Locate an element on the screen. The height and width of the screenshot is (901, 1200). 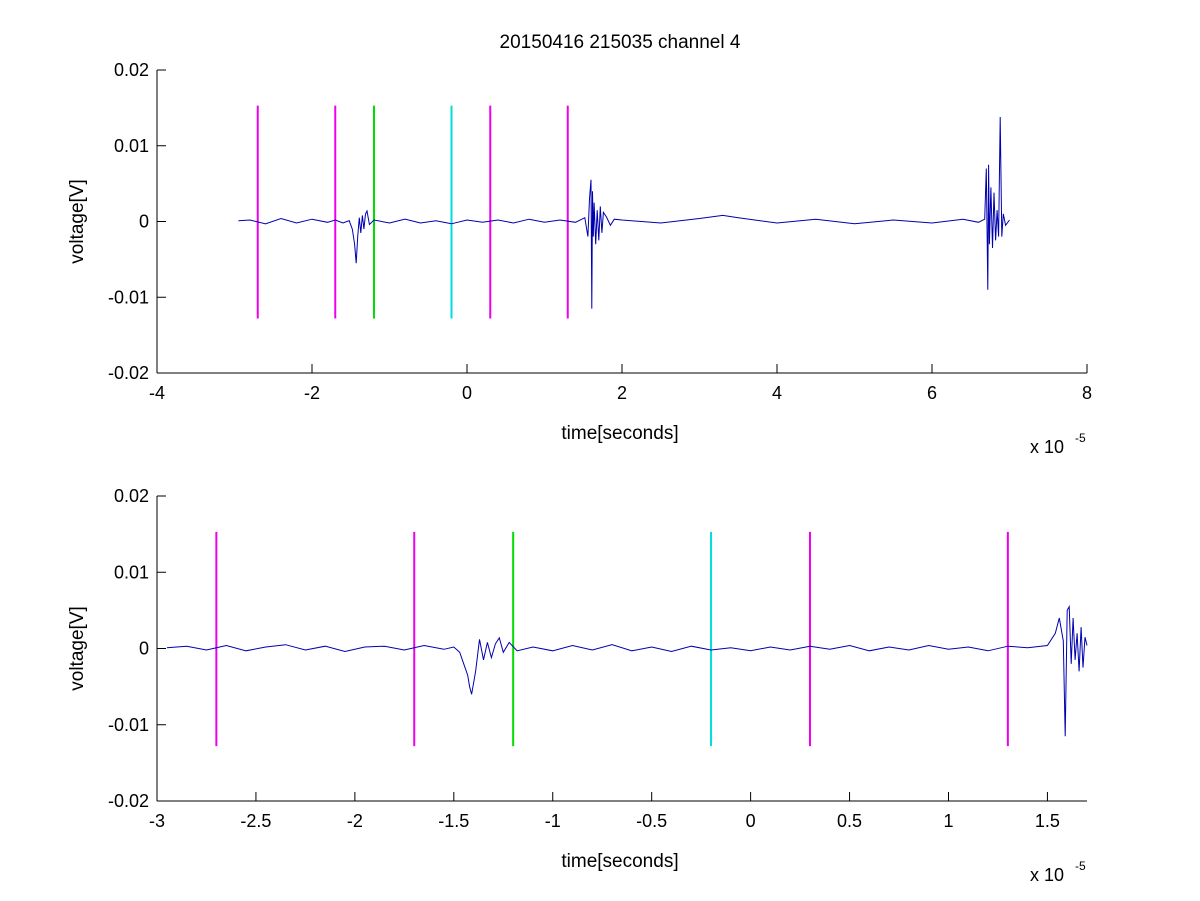
x-tick-label: -1 is located at coordinates (553, 821).